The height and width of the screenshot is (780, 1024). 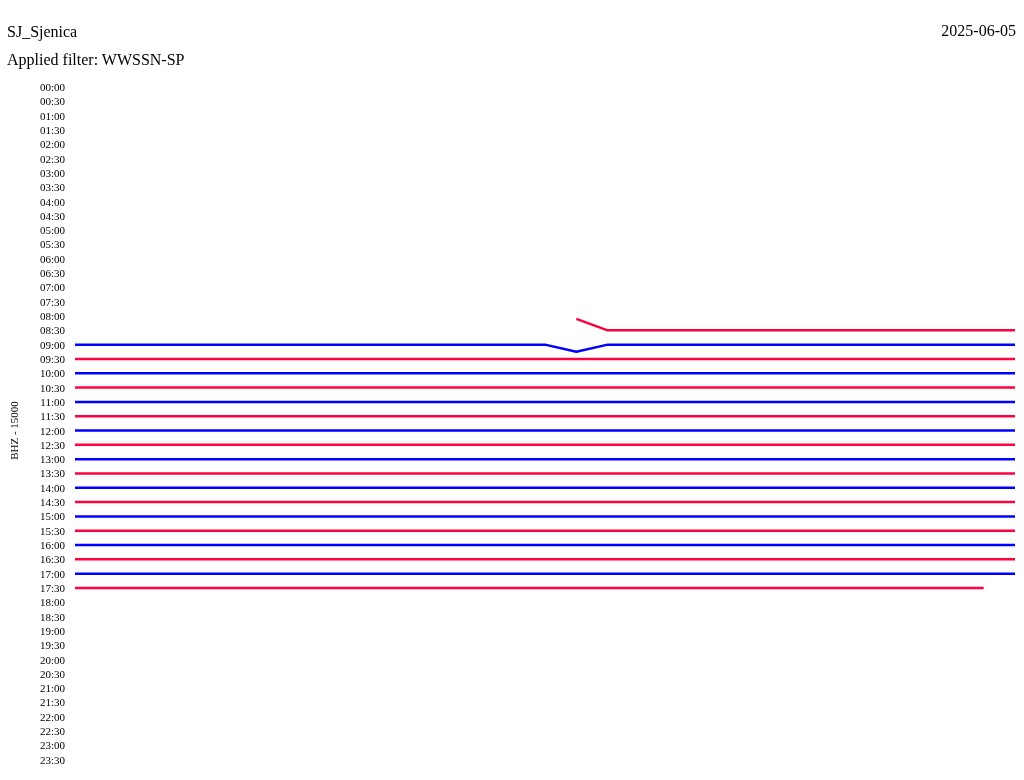 I want to click on text: Applied filter: WWSSN-SP, so click(x=96, y=59).